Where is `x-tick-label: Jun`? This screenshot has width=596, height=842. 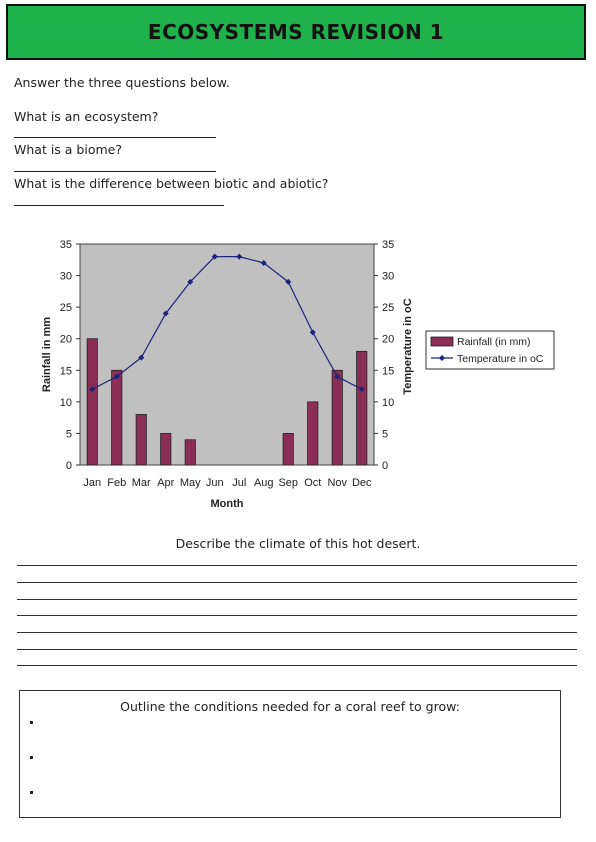 x-tick-label: Jun is located at coordinates (215, 483).